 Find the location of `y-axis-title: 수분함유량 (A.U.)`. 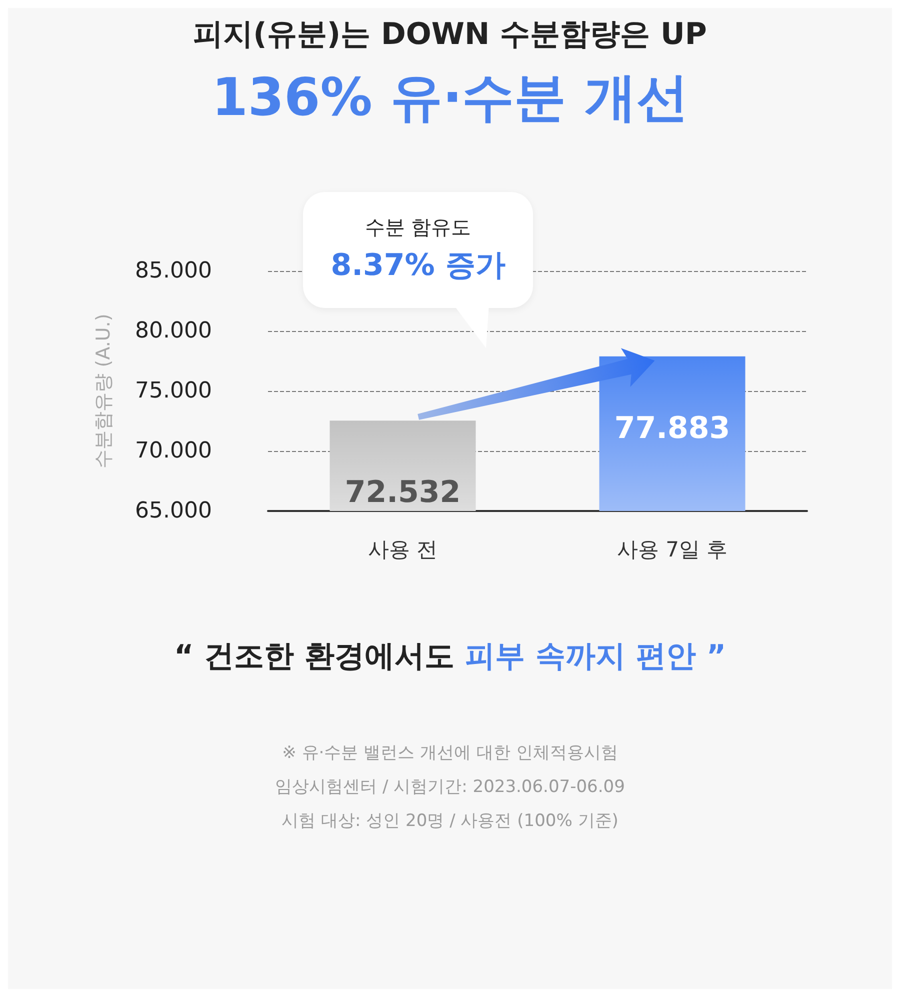

y-axis-title: 수분함유량 (A.U.) is located at coordinates (103, 391).